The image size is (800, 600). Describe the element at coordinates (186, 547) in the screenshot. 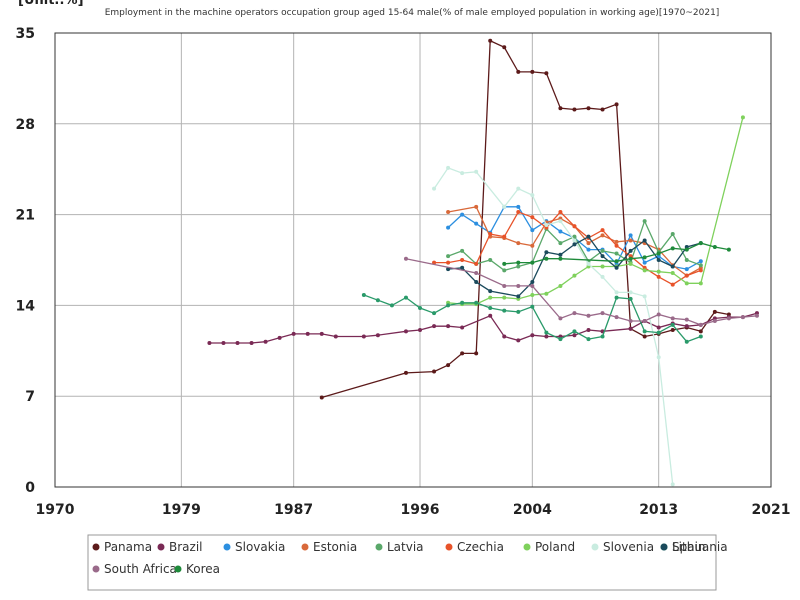

I see `legend-label-brazil: Brazil` at that location.